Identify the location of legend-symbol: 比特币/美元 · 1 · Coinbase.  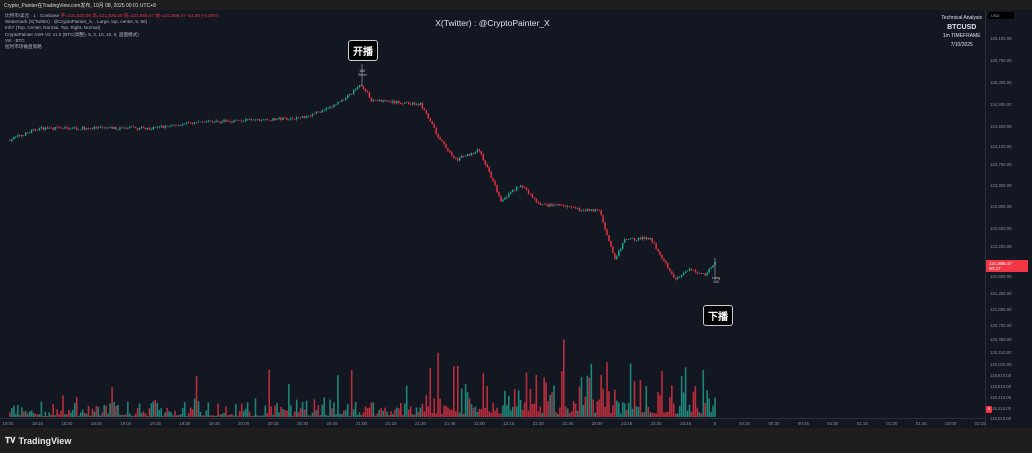
(32, 15).